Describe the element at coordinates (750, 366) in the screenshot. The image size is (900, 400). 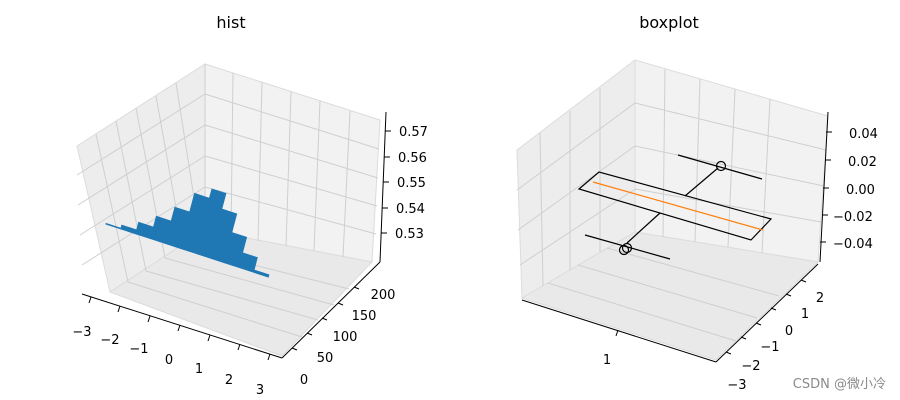
I see `boxplot-y-tick-label: −2` at that location.